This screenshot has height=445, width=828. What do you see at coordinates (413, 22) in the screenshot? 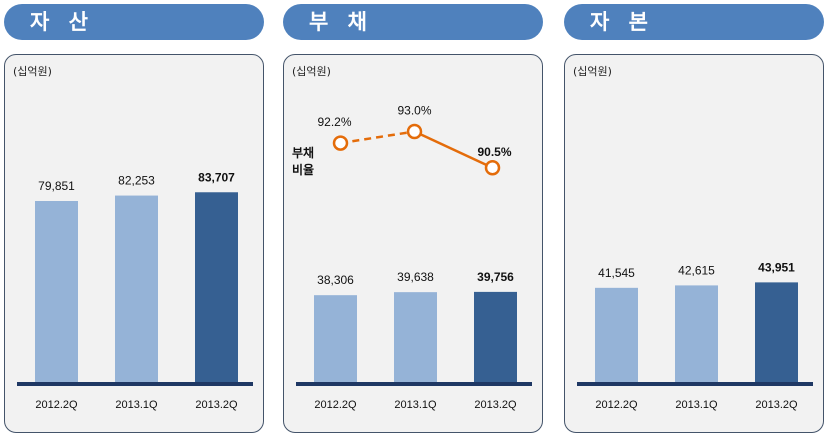
I see `header-liabilities: 부 채` at bounding box center [413, 22].